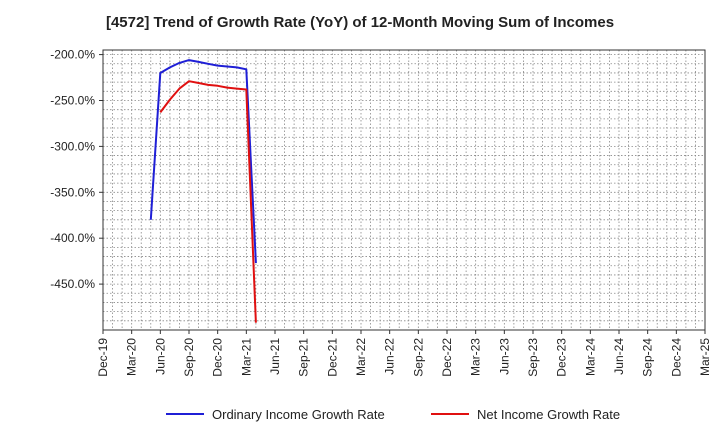 Image resolution: width=720 pixels, height=440 pixels. What do you see at coordinates (390, 356) in the screenshot?
I see `x-tick-label: Jun-22` at bounding box center [390, 356].